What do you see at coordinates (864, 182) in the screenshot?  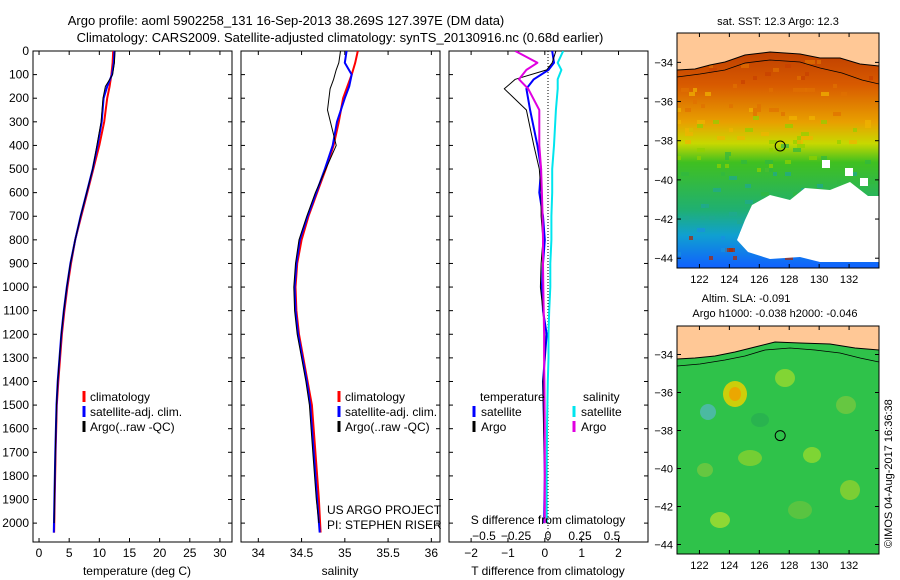 I see `sst-cloud-pixel` at bounding box center [864, 182].